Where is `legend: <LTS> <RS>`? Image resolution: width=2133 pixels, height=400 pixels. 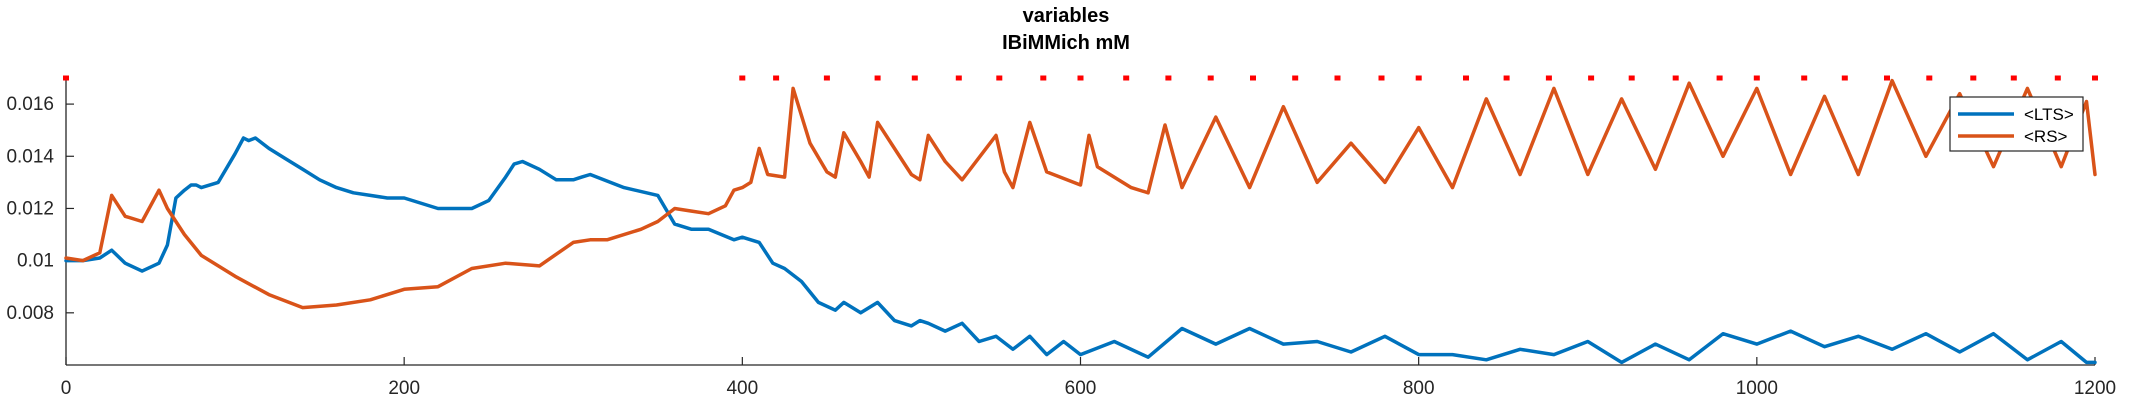 legend: <LTS> <RS> is located at coordinates (2016, 124).